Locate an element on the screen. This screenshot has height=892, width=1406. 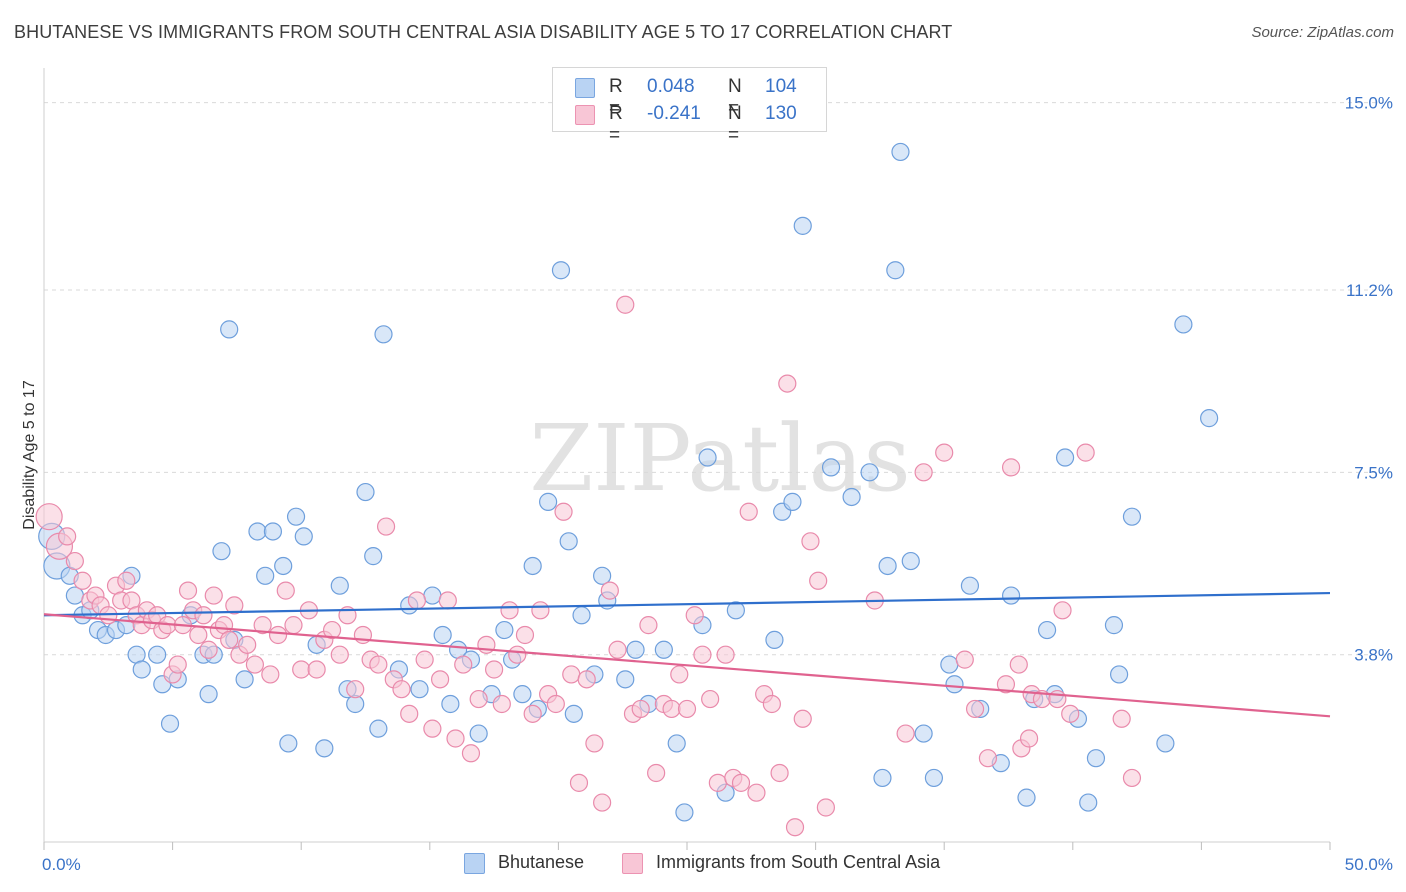
trend-lines is located at coordinates (687, 654).